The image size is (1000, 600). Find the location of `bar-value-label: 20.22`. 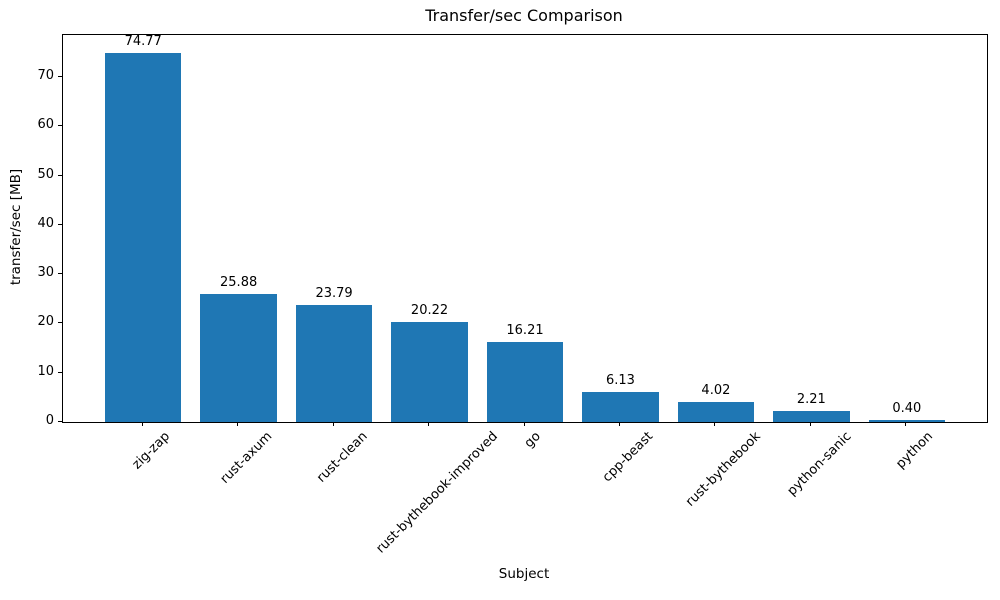

bar-value-label: 20.22 is located at coordinates (429, 311).